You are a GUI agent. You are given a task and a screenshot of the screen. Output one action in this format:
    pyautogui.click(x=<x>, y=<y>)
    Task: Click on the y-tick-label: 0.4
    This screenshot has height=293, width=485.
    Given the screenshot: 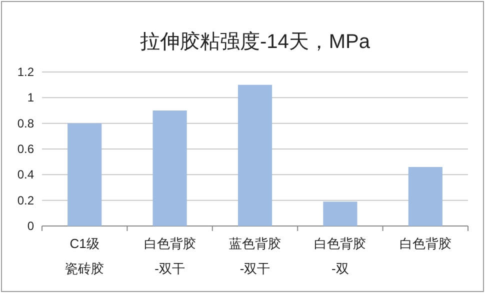 What is the action you would take?
    pyautogui.click(x=25, y=175)
    